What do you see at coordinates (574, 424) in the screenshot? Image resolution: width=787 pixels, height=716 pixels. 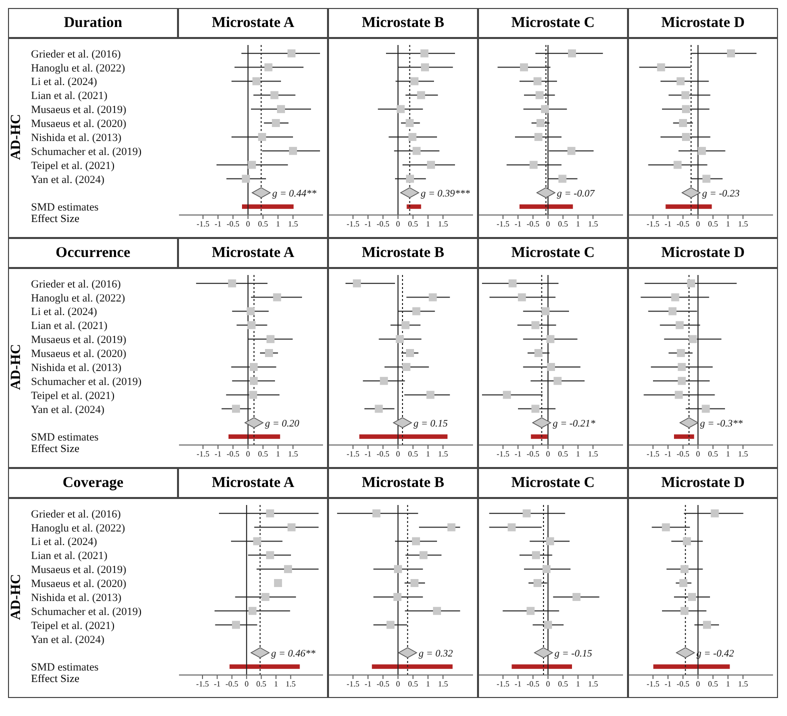 I see `annotation: g = -0.21*` at bounding box center [574, 424].